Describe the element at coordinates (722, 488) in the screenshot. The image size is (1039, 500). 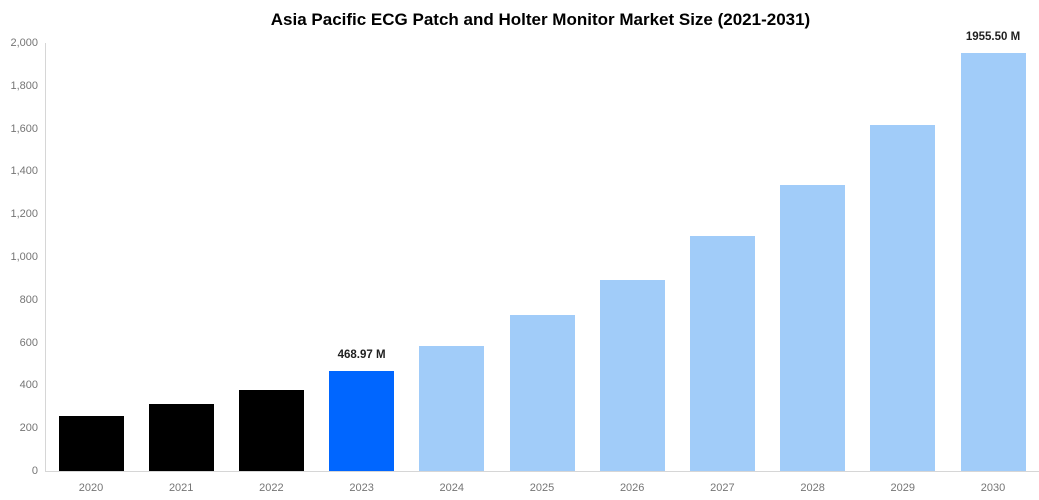
I see `x-tick-label-2027: 2027` at that location.